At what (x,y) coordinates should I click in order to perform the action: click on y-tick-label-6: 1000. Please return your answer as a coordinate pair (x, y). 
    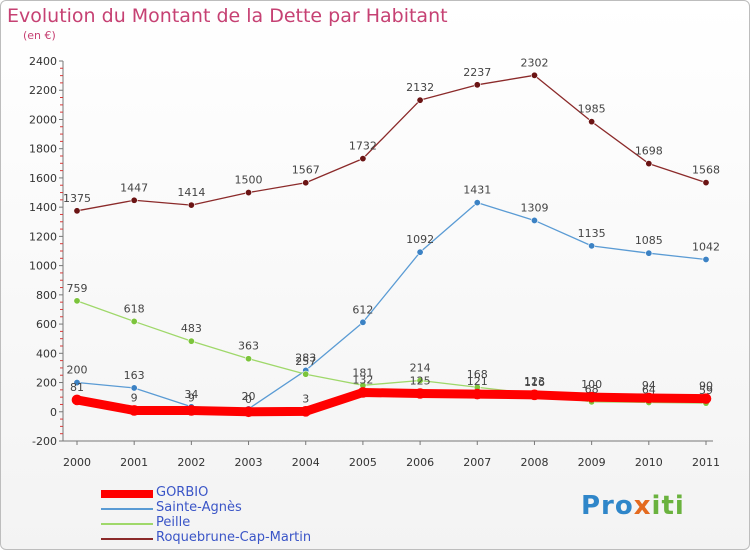
    Looking at the image, I should click on (43, 266).